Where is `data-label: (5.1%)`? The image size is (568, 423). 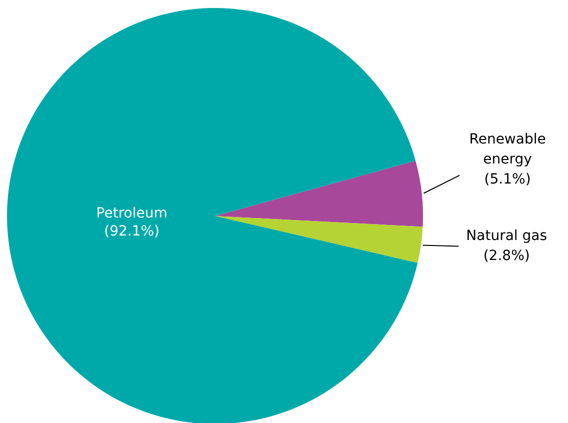
data-label: (5.1%) is located at coordinates (507, 179).